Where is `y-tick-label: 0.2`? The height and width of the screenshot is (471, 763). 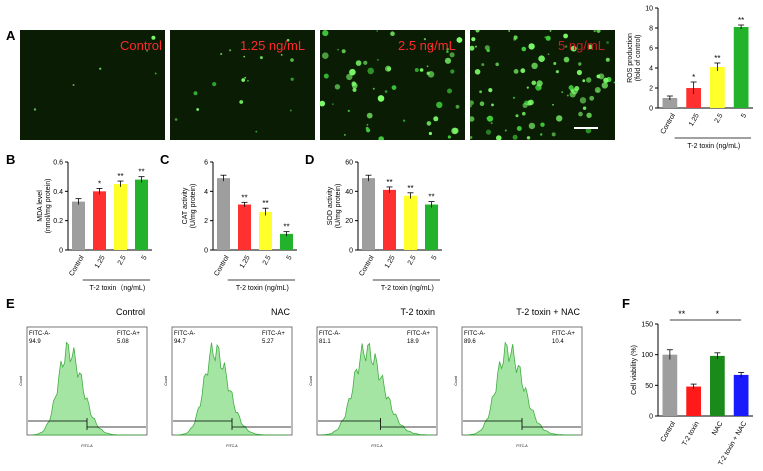
y-tick-label: 0.2 is located at coordinates (58, 221).